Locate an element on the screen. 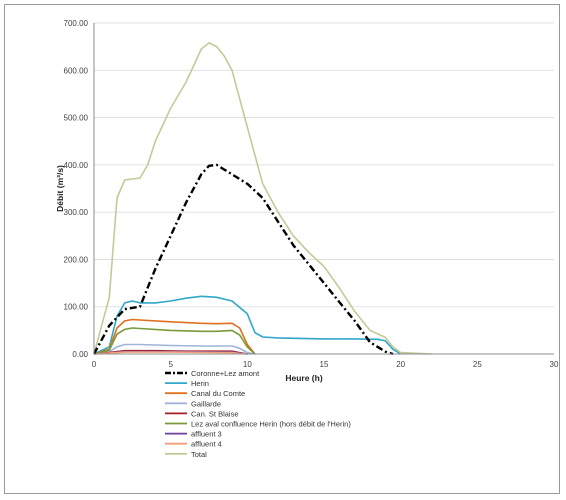  y-tick-label: 400.00 is located at coordinates (76, 165).